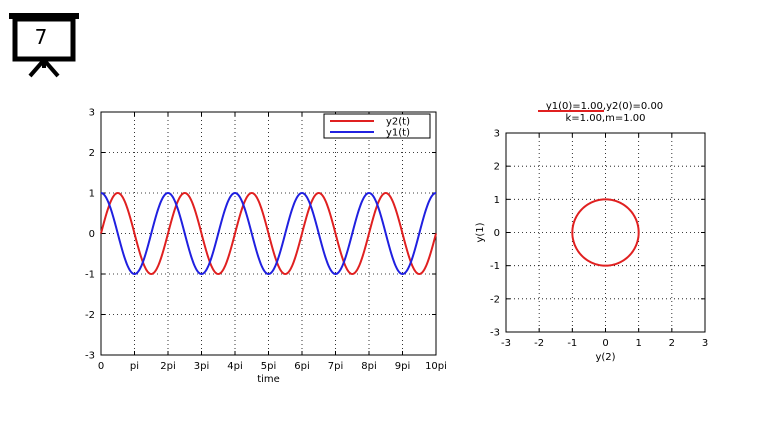  I want to click on y-axis-label: y(1), so click(480, 232).